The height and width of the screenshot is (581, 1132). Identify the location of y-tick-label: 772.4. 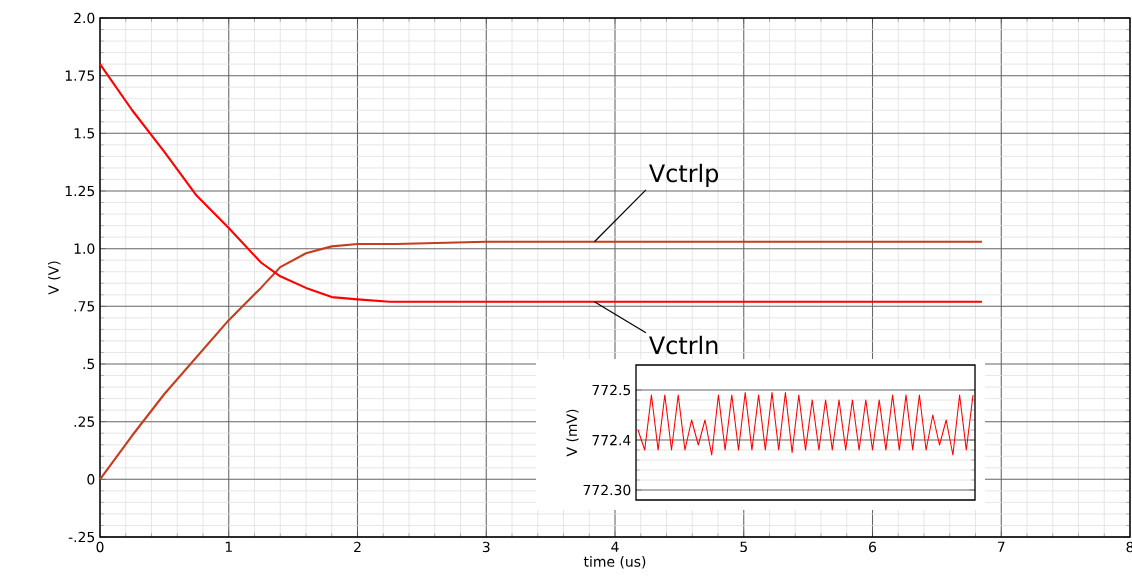
(611, 440).